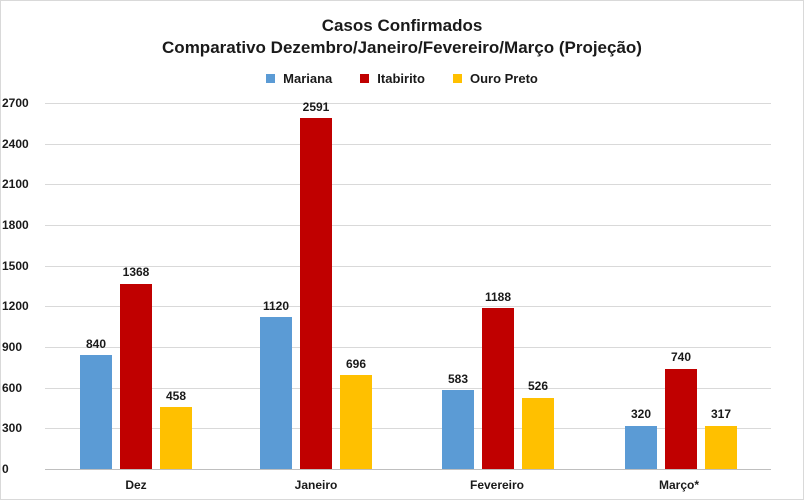  What do you see at coordinates (408, 469) in the screenshot?
I see `x-axis-line` at bounding box center [408, 469].